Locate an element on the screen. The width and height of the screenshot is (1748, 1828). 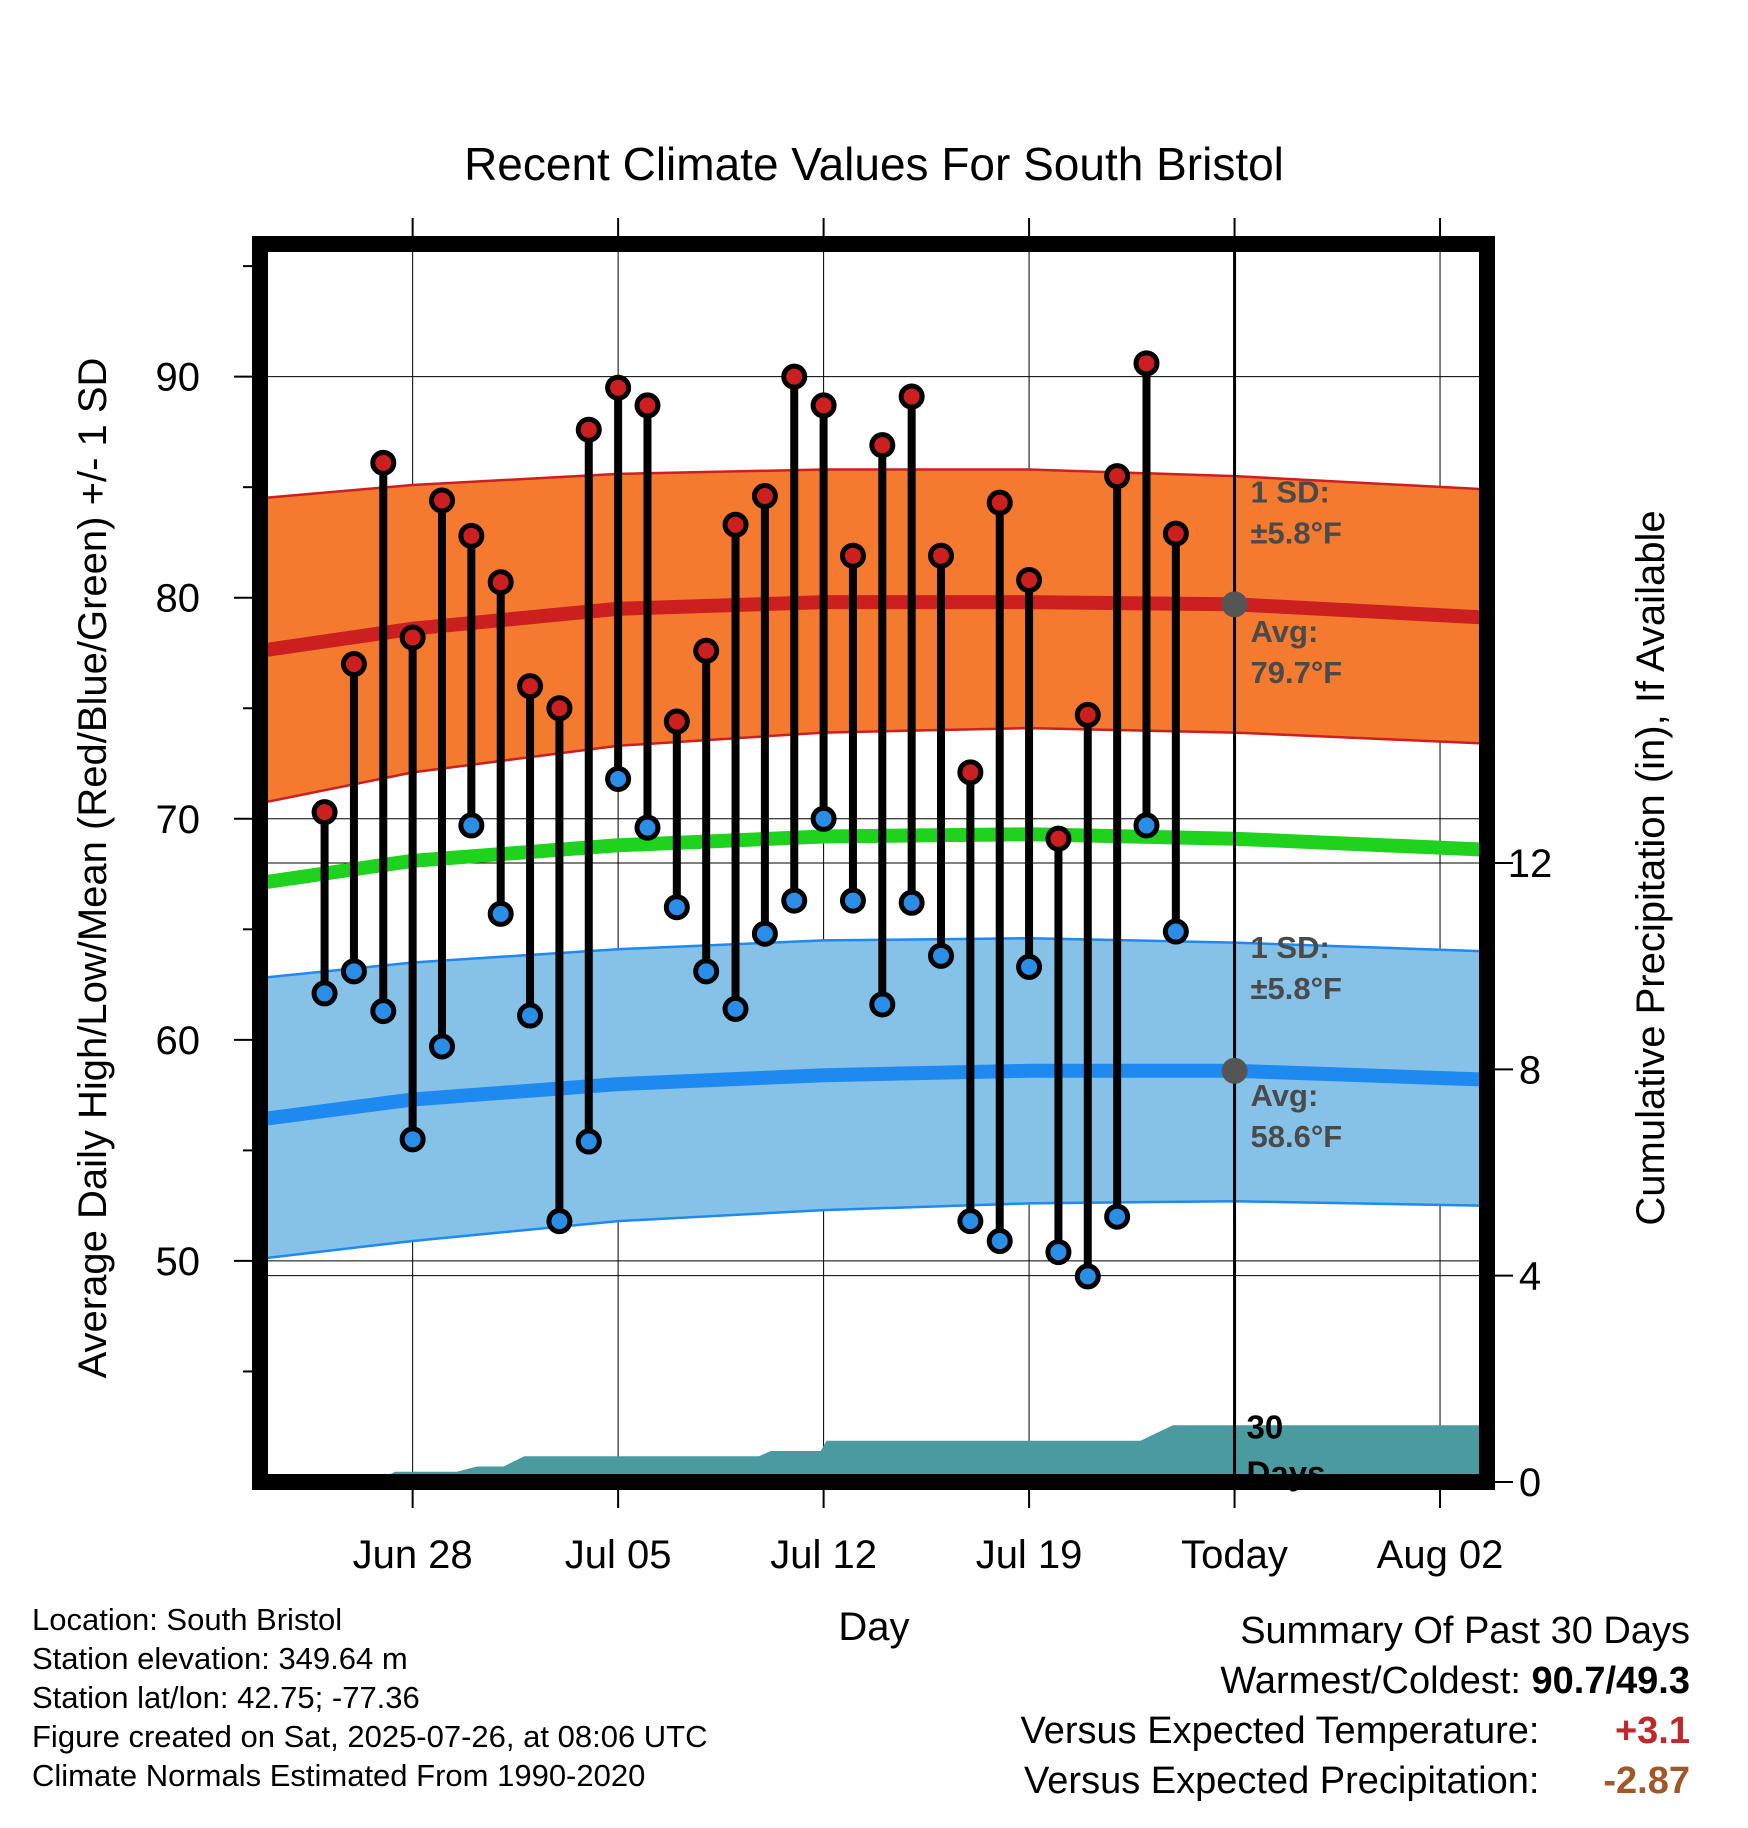
chart-title: Recent Climate Values For South Bristol is located at coordinates (874, 164).